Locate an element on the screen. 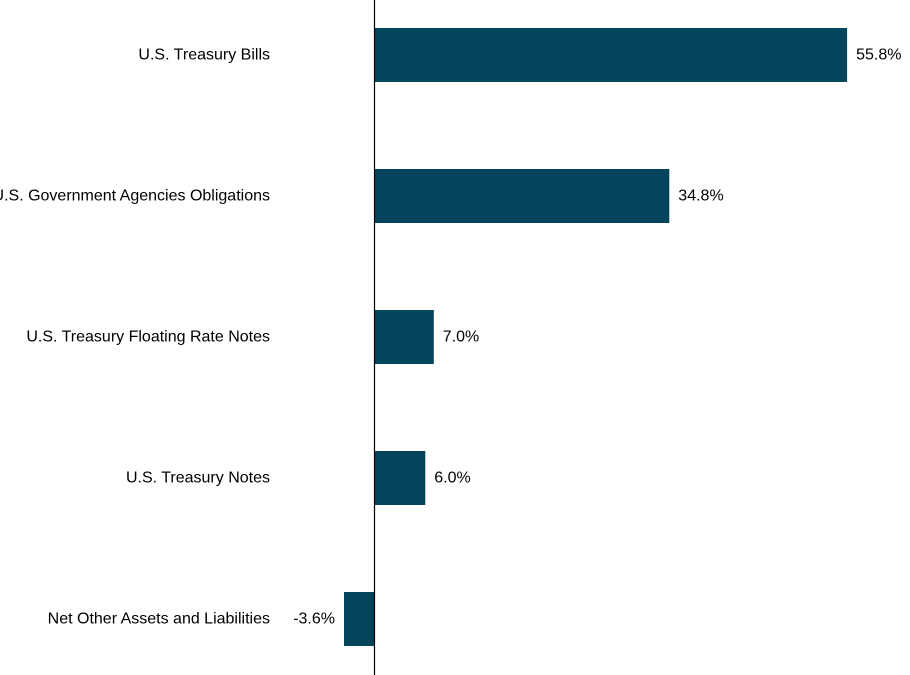 This screenshot has width=910, height=675. value-label-4: -3.6% is located at coordinates (314, 619).